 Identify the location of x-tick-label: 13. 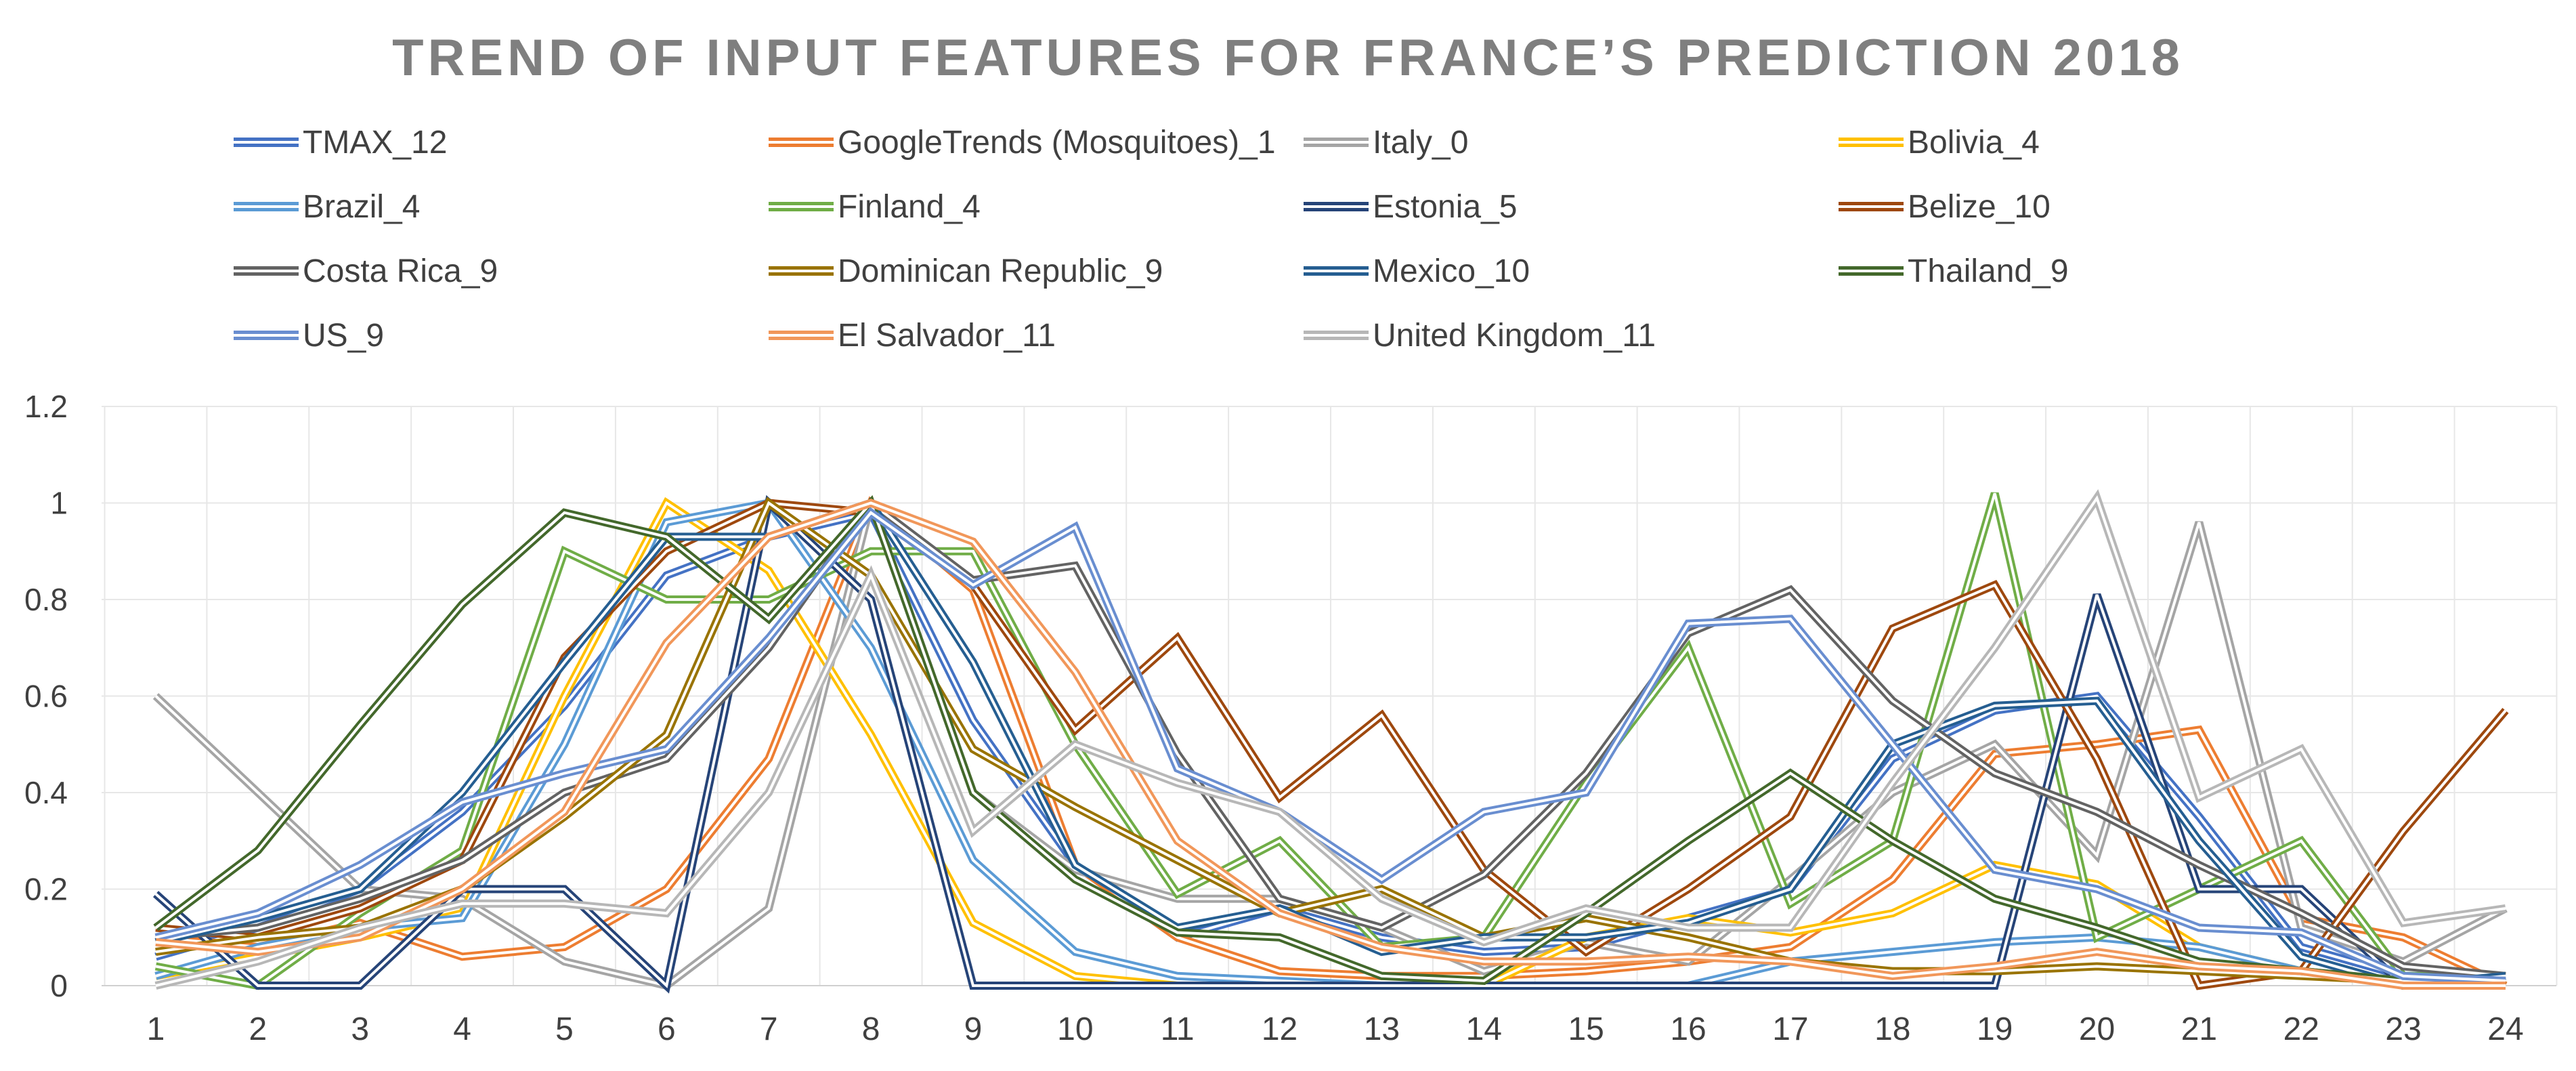
(1382, 1029).